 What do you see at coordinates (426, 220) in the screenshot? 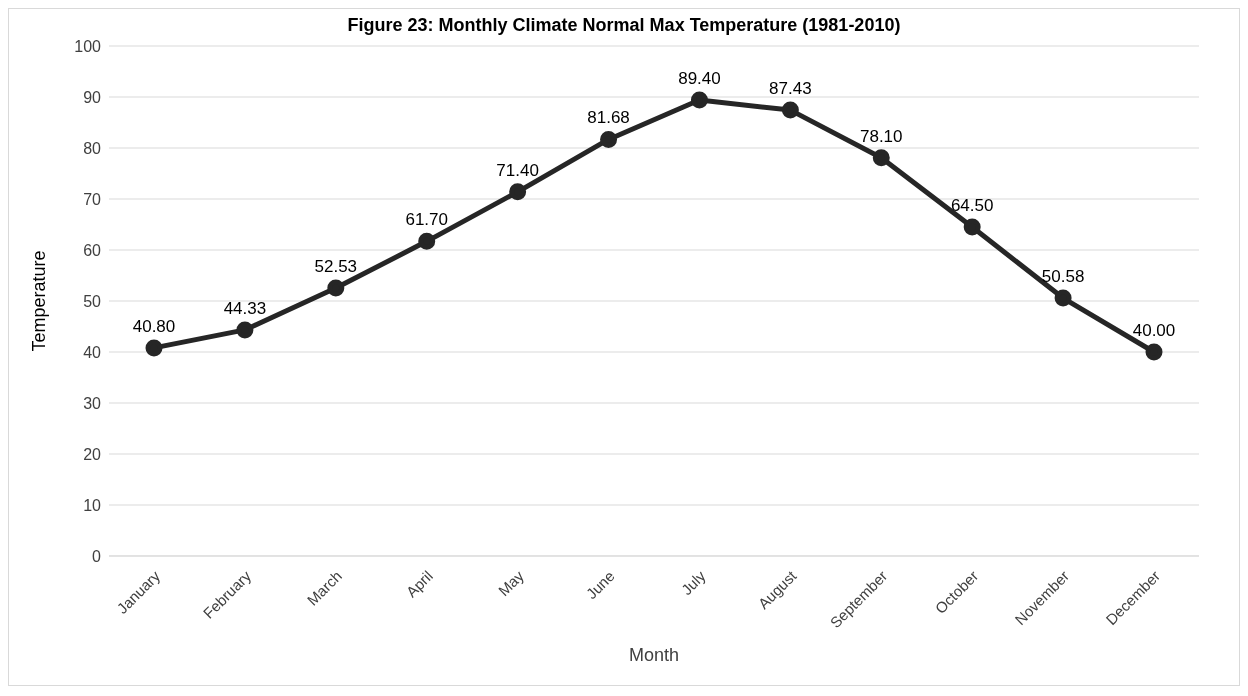
I see `text: 61.70` at bounding box center [426, 220].